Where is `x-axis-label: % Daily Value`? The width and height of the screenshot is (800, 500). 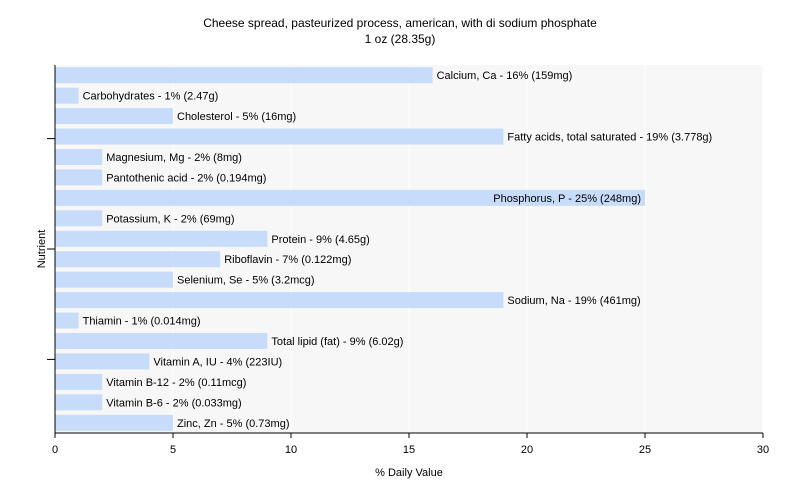 x-axis-label: % Daily Value is located at coordinates (409, 473).